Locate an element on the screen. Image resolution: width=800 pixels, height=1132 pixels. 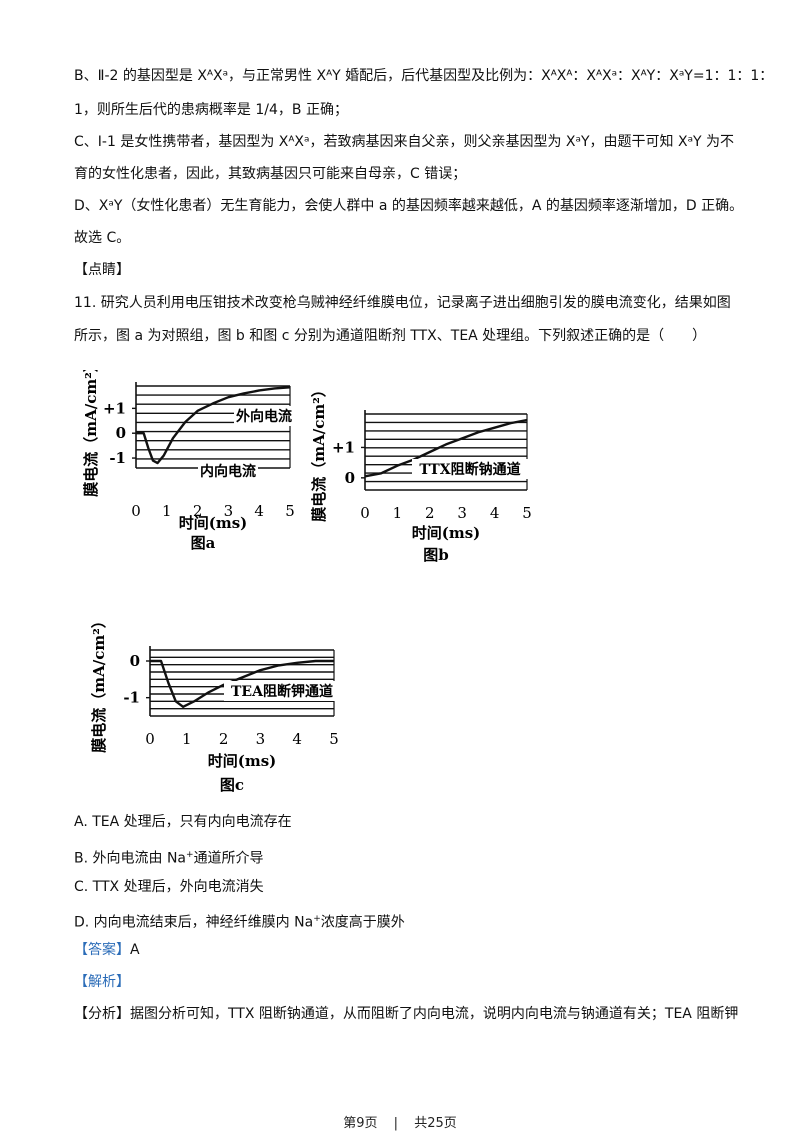
chart-title: 图c is located at coordinates (232, 785).